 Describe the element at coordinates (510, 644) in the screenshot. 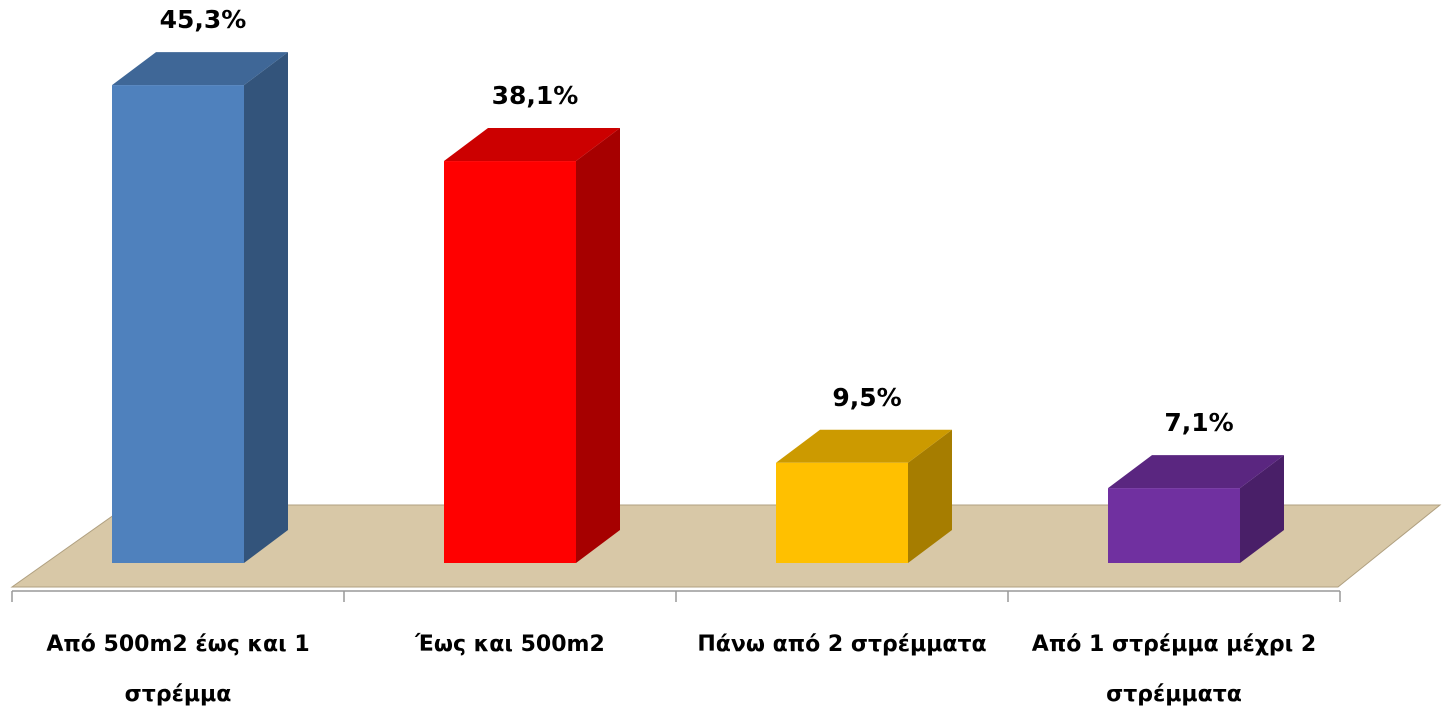

I see `x-tick-label: Έως και 500m2` at that location.